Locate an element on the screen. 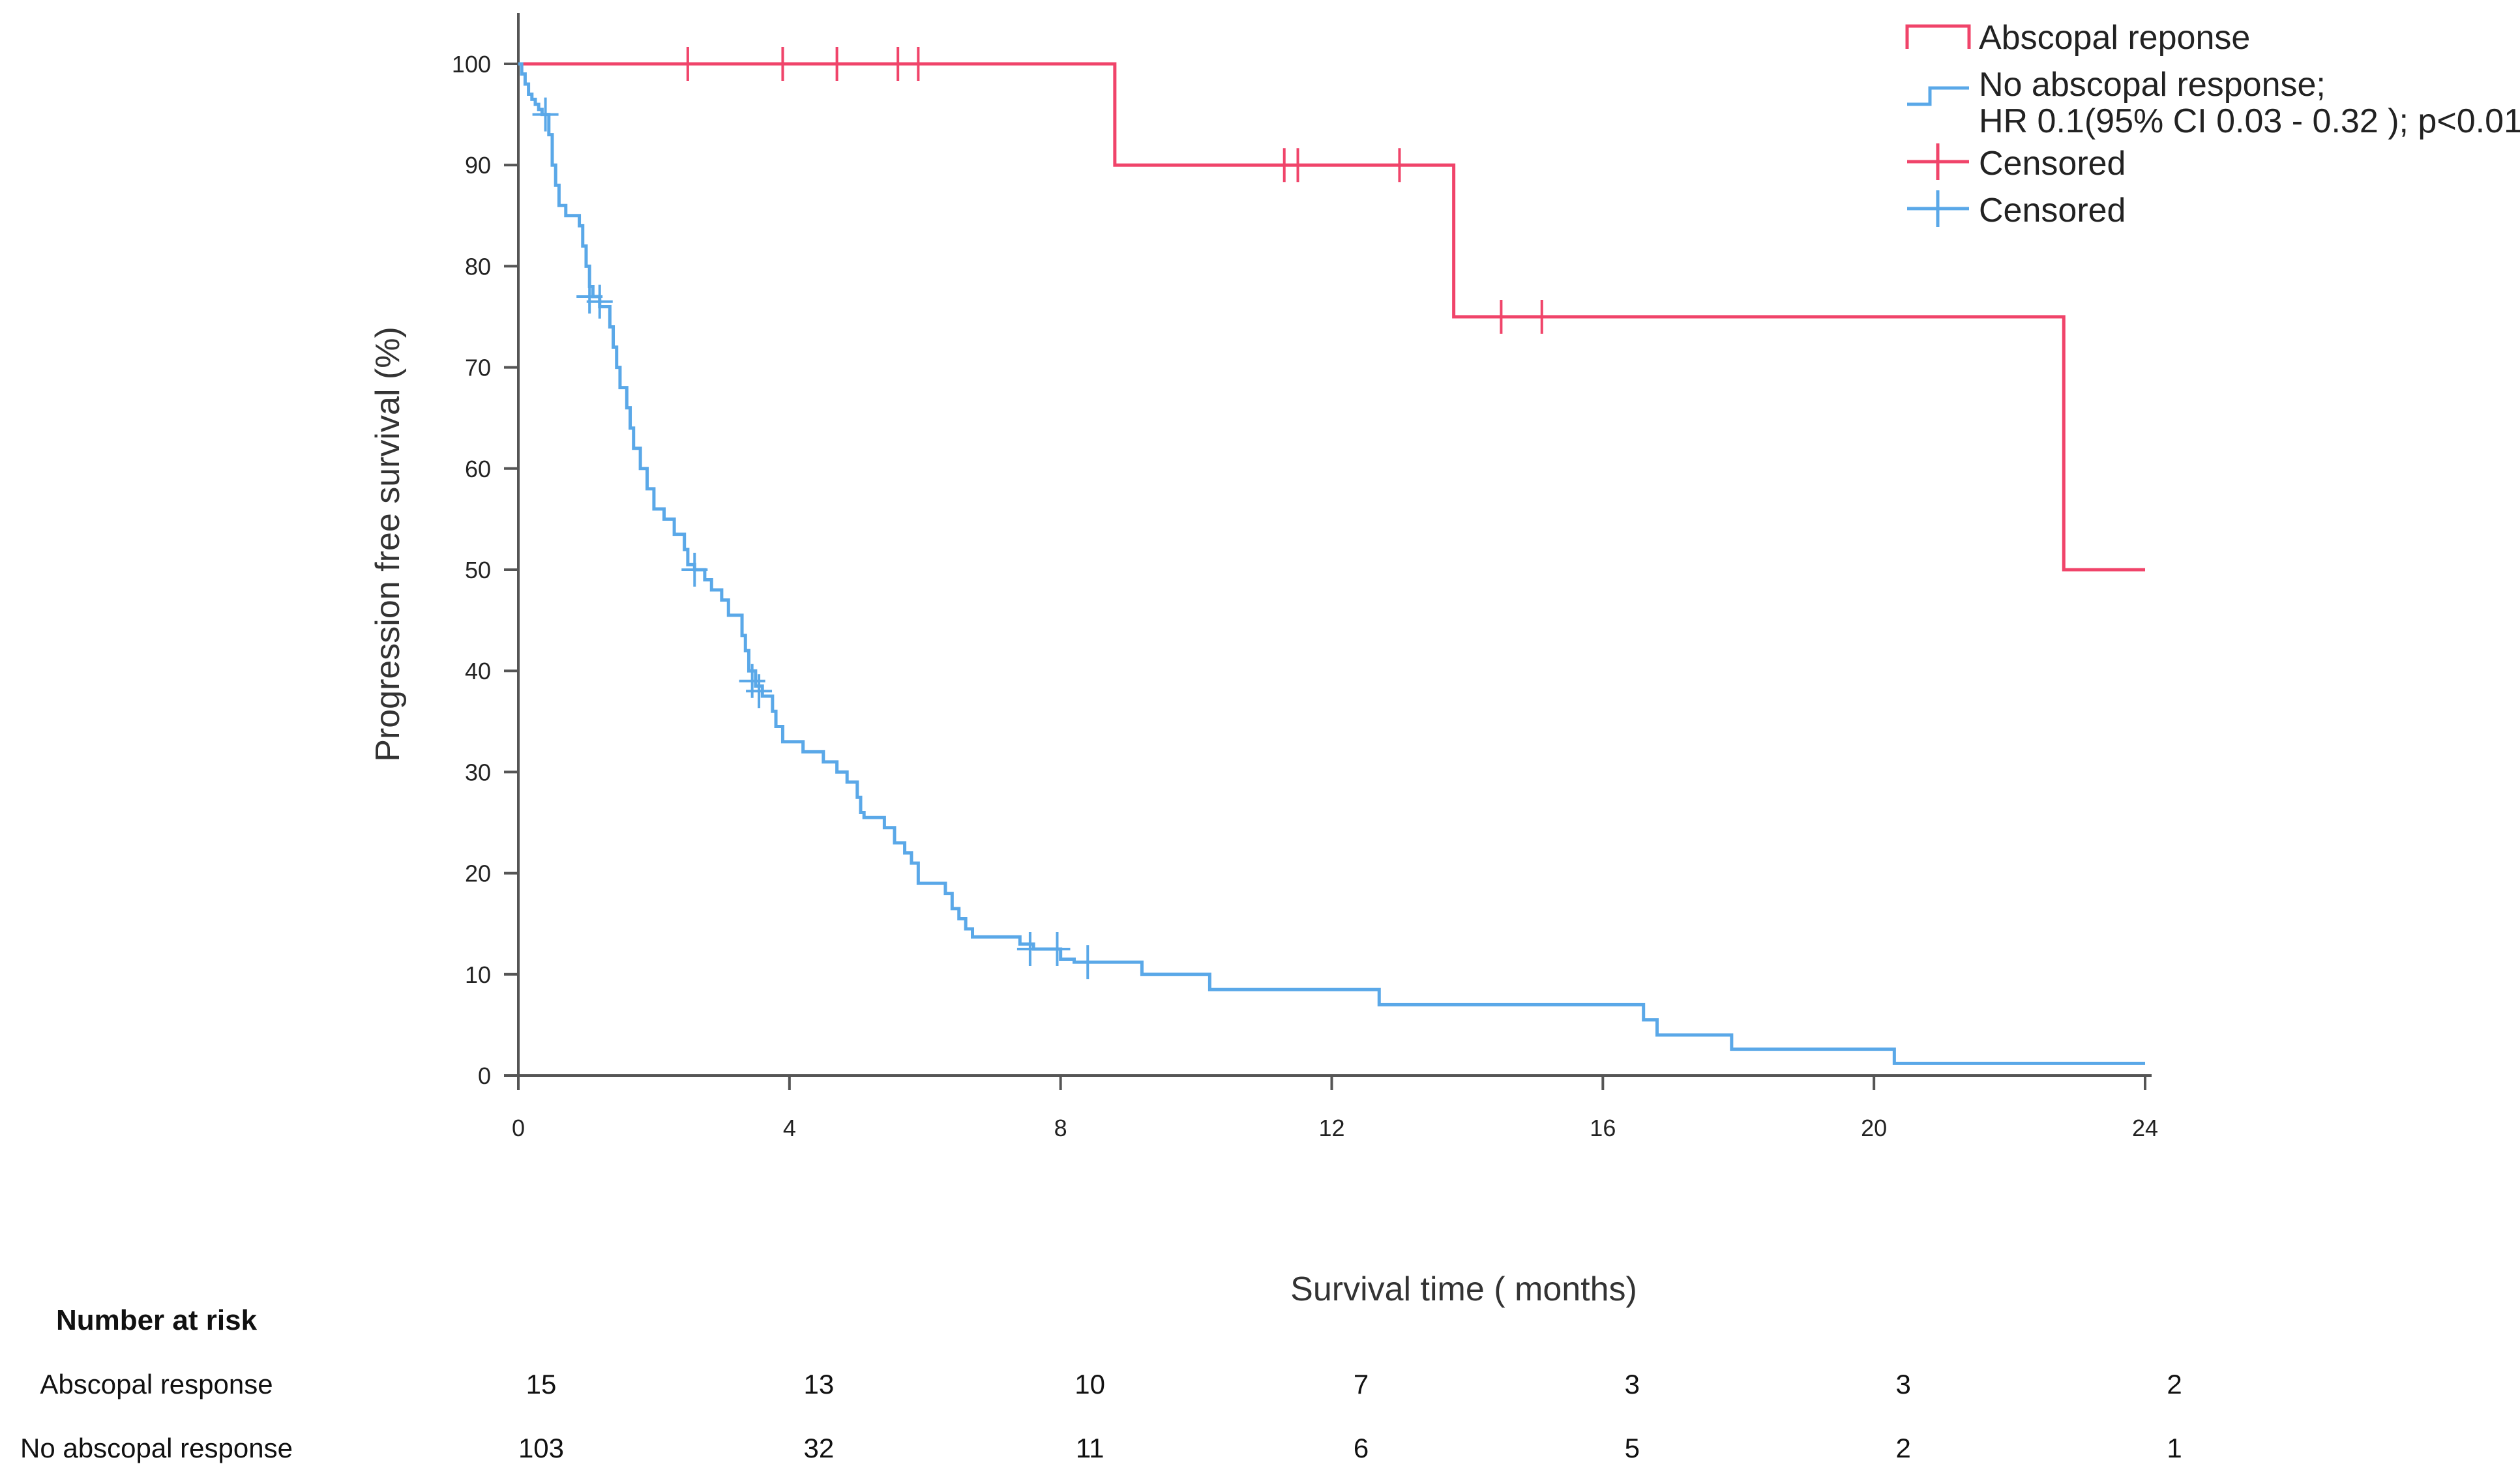 The image size is (2520, 1479). risk-value: 10 is located at coordinates (1090, 1384).